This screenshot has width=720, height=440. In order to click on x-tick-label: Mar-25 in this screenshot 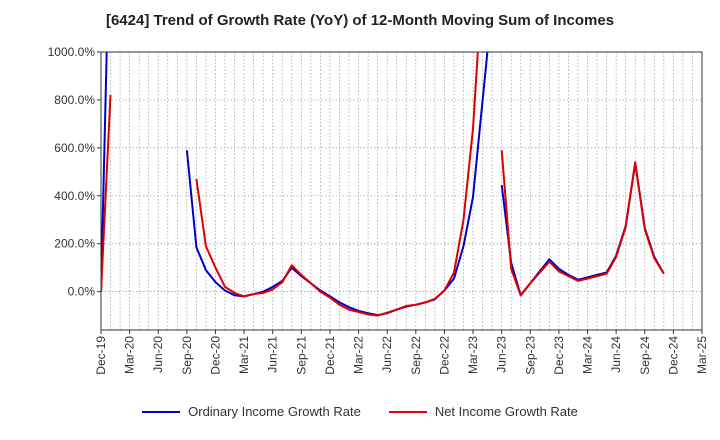, I will do `click(702, 355)`.